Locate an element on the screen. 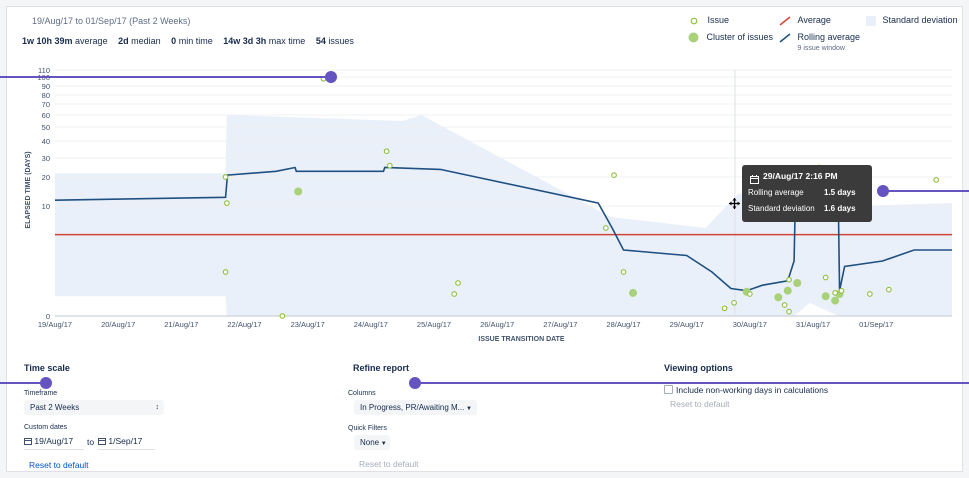 This screenshot has width=969, height=478. y-tick-label: 60 is located at coordinates (46, 115).